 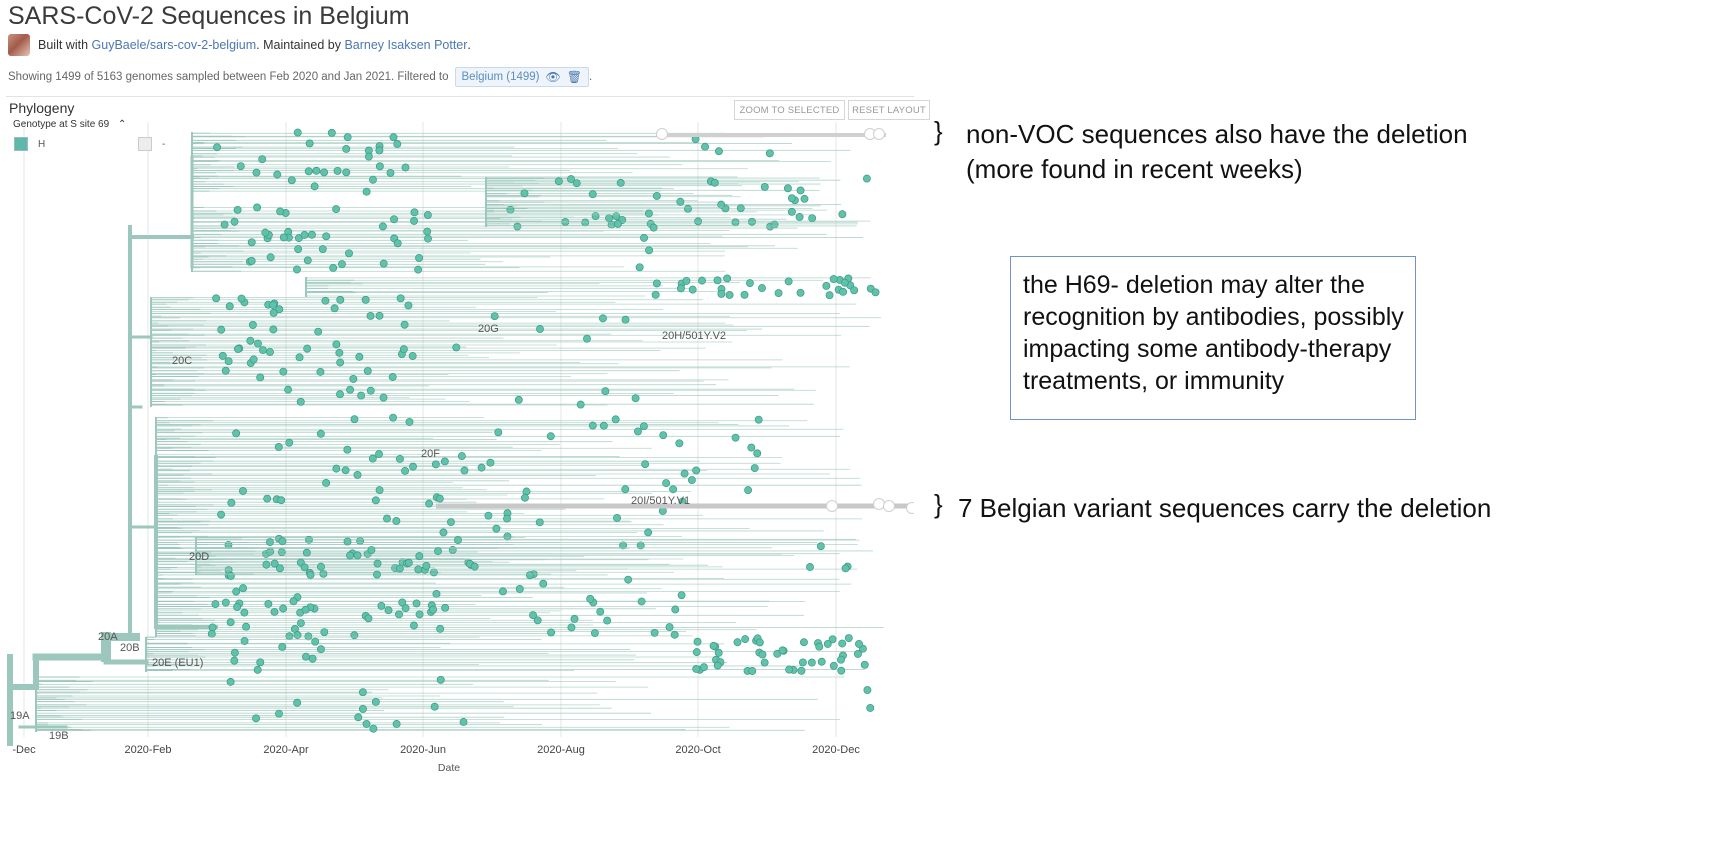 I want to click on chevron-up-icon: ⌃, so click(x=122, y=124).